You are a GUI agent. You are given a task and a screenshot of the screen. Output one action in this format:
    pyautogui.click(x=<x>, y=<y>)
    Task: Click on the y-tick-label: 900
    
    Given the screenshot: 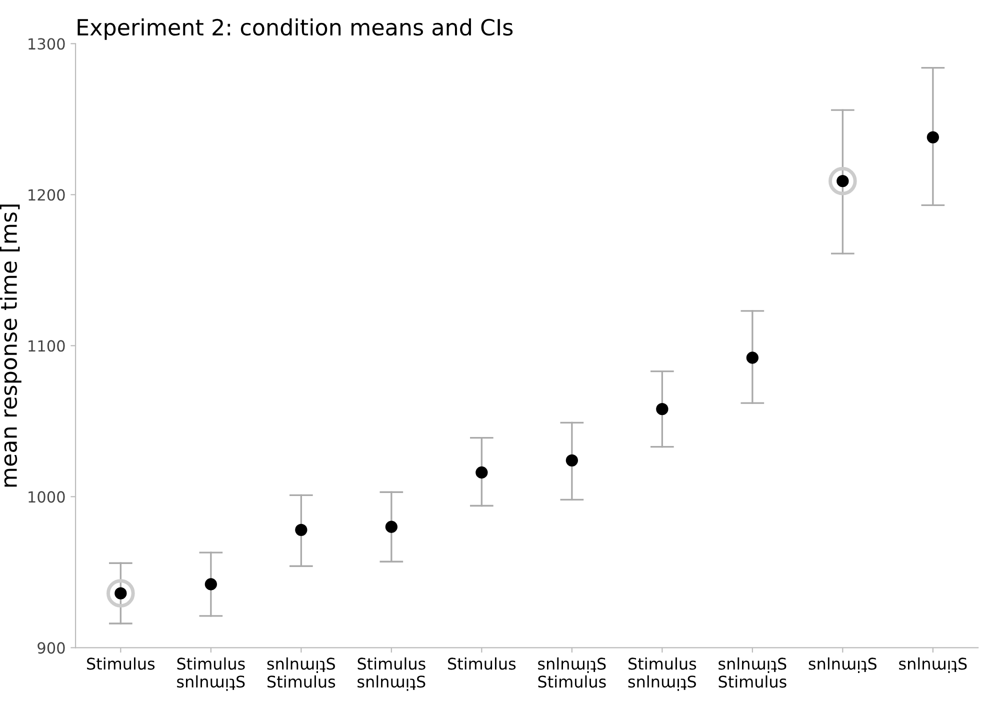 What is the action you would take?
    pyautogui.click(x=51, y=648)
    